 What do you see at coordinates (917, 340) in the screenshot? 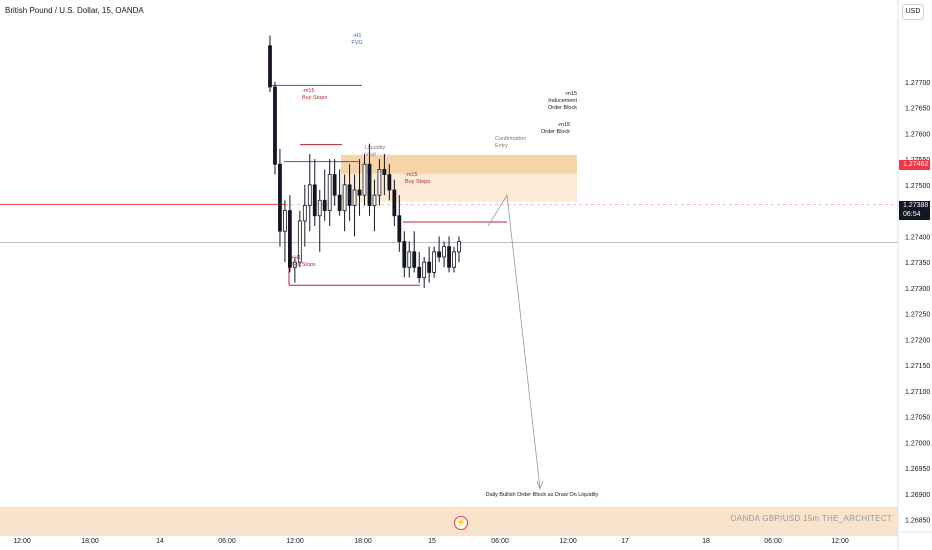
I see `price-tick-label: 1.27200` at bounding box center [917, 340].